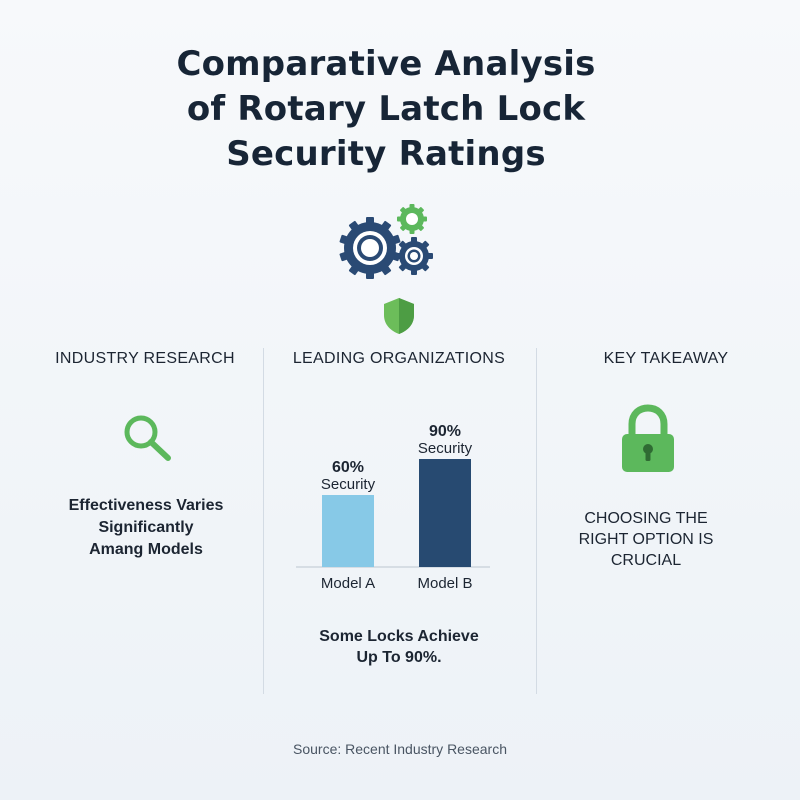  What do you see at coordinates (445, 431) in the screenshot?
I see `bar-value-label: 90%` at bounding box center [445, 431].